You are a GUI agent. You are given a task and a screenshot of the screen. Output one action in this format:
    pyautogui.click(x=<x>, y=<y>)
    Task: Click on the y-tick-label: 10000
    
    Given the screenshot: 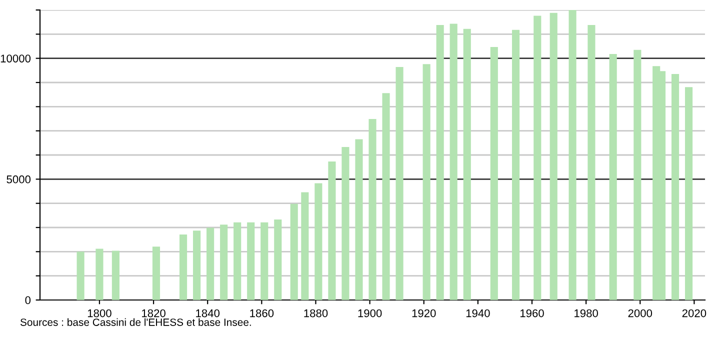 What is the action you would take?
    pyautogui.click(x=15, y=58)
    